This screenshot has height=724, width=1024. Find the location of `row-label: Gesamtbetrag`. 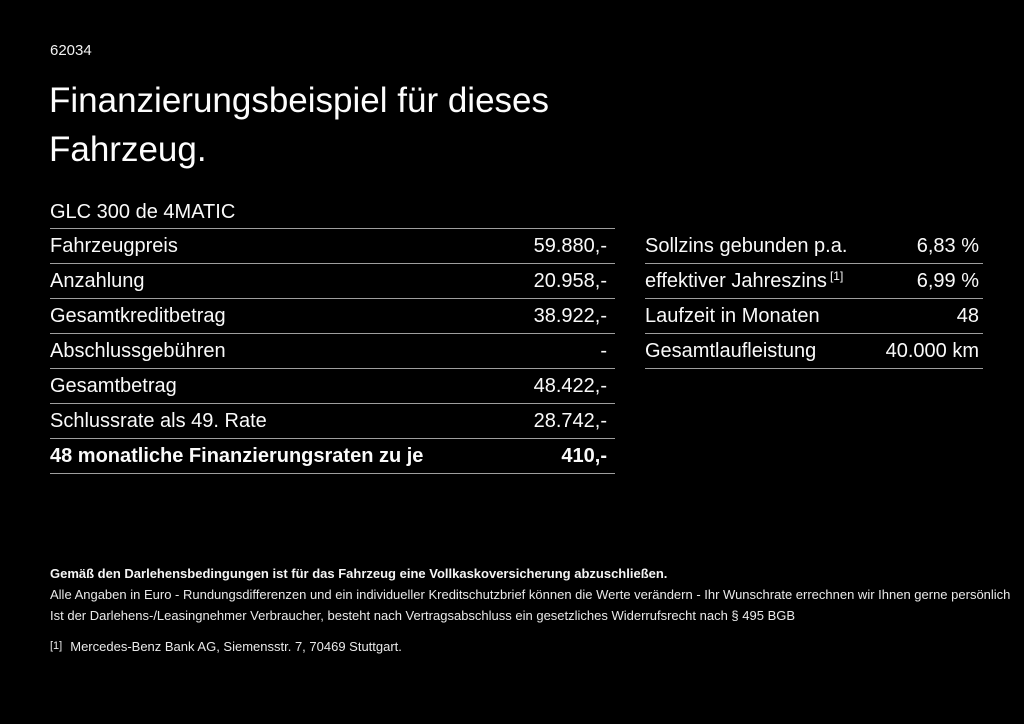

row-label: Gesamtbetrag is located at coordinates (113, 385).